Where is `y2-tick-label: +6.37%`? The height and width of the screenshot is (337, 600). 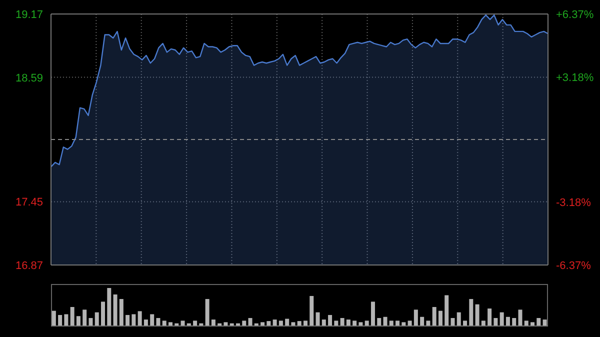 y2-tick-label: +6.37% is located at coordinates (575, 15).